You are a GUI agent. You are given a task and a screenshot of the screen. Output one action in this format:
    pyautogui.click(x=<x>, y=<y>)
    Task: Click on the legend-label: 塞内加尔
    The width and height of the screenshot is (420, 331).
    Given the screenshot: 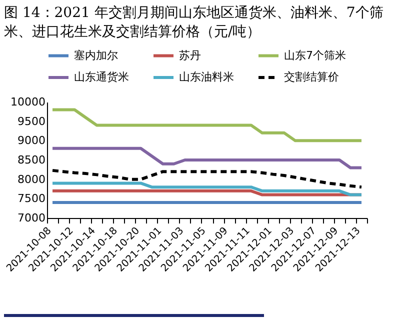 What is the action you would take?
    pyautogui.click(x=96, y=55)
    